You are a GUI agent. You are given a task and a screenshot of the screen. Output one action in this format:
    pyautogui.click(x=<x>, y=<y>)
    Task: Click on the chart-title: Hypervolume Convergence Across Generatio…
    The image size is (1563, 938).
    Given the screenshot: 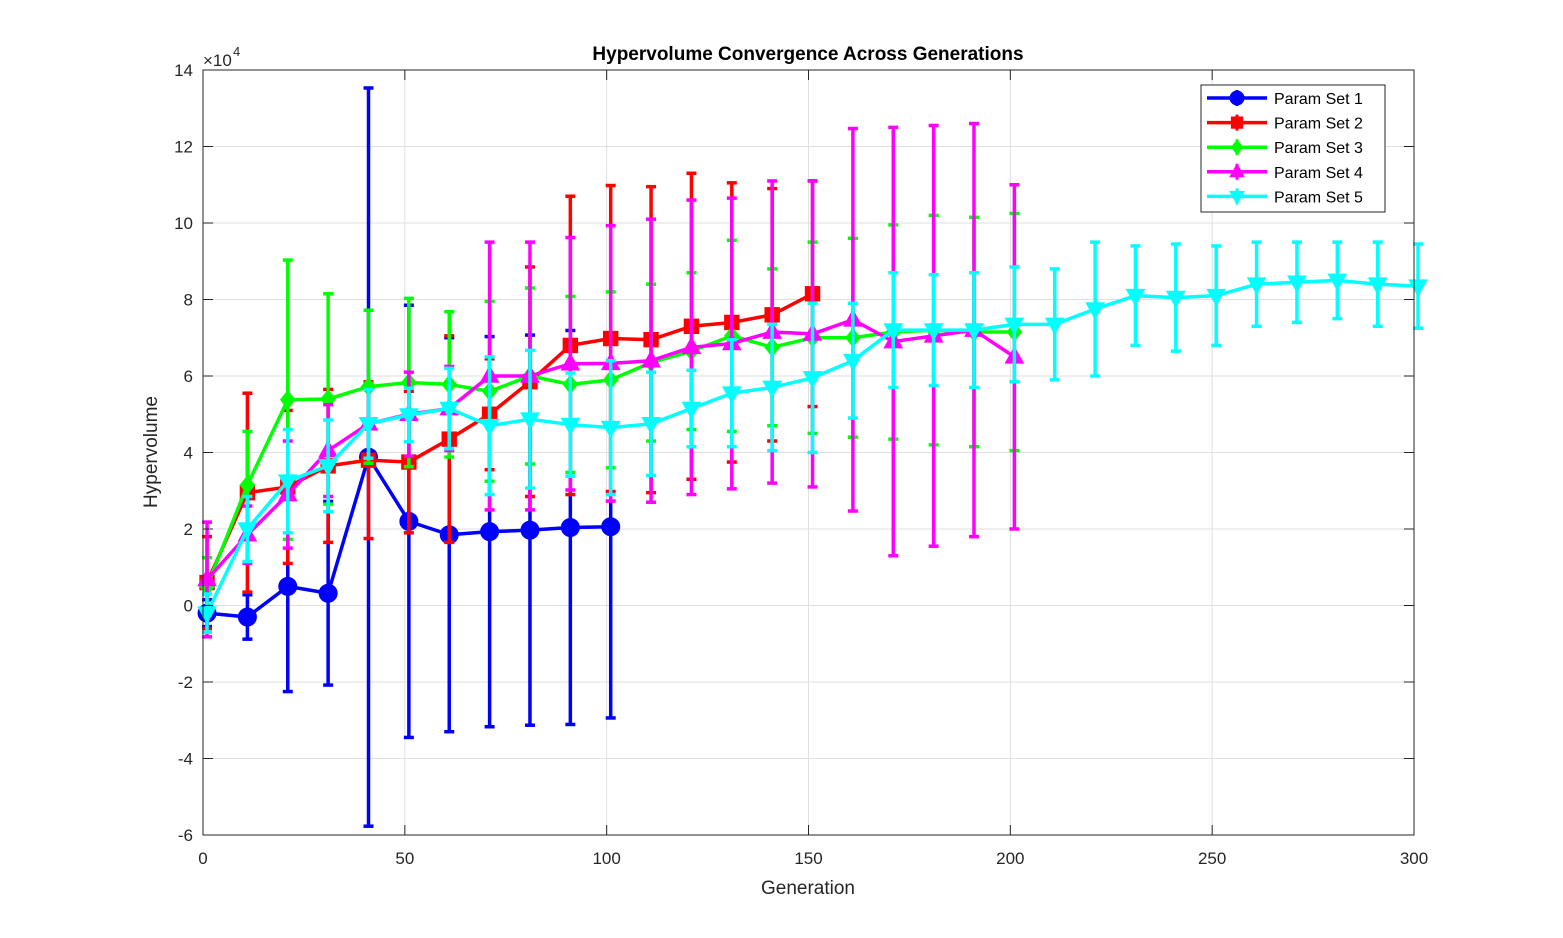 What is the action you would take?
    pyautogui.click(x=807, y=54)
    